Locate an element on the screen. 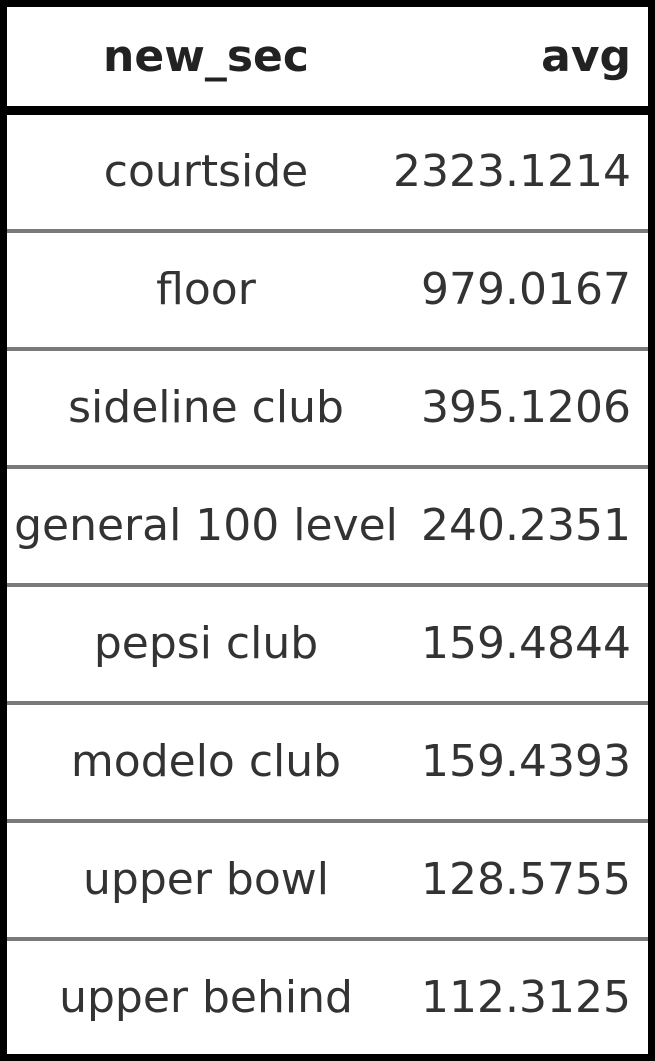 This screenshot has height=1061, width=655. table-row: floor 979.0167 is located at coordinates (327, 292).